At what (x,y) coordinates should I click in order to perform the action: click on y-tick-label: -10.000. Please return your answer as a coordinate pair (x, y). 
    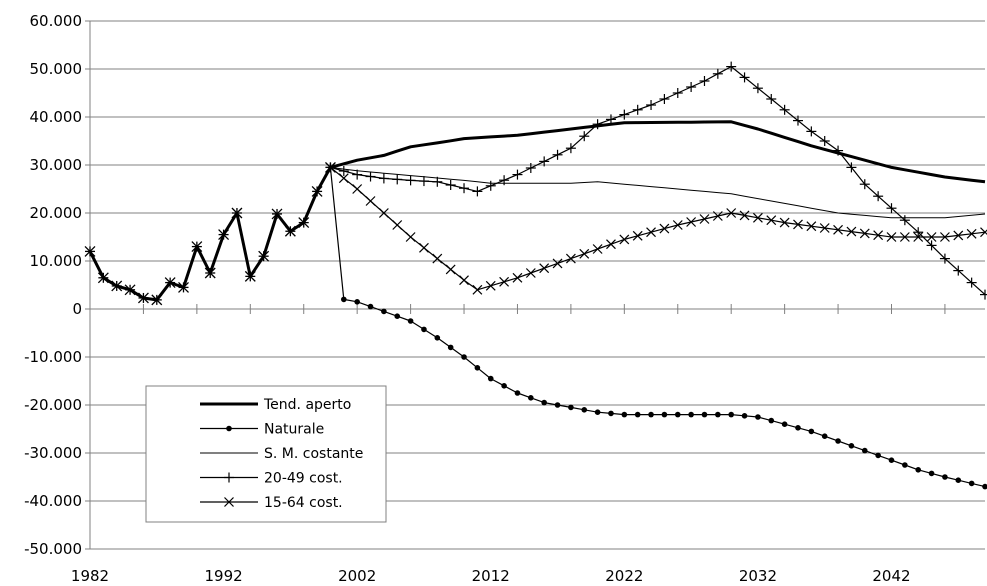
    Looking at the image, I should click on (53, 357).